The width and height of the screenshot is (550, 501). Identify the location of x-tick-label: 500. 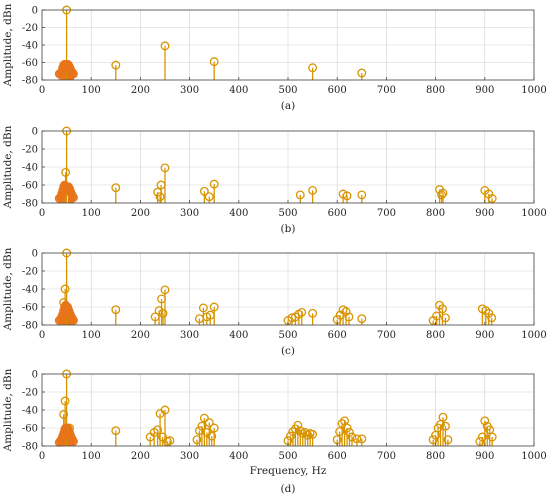
(287, 335).